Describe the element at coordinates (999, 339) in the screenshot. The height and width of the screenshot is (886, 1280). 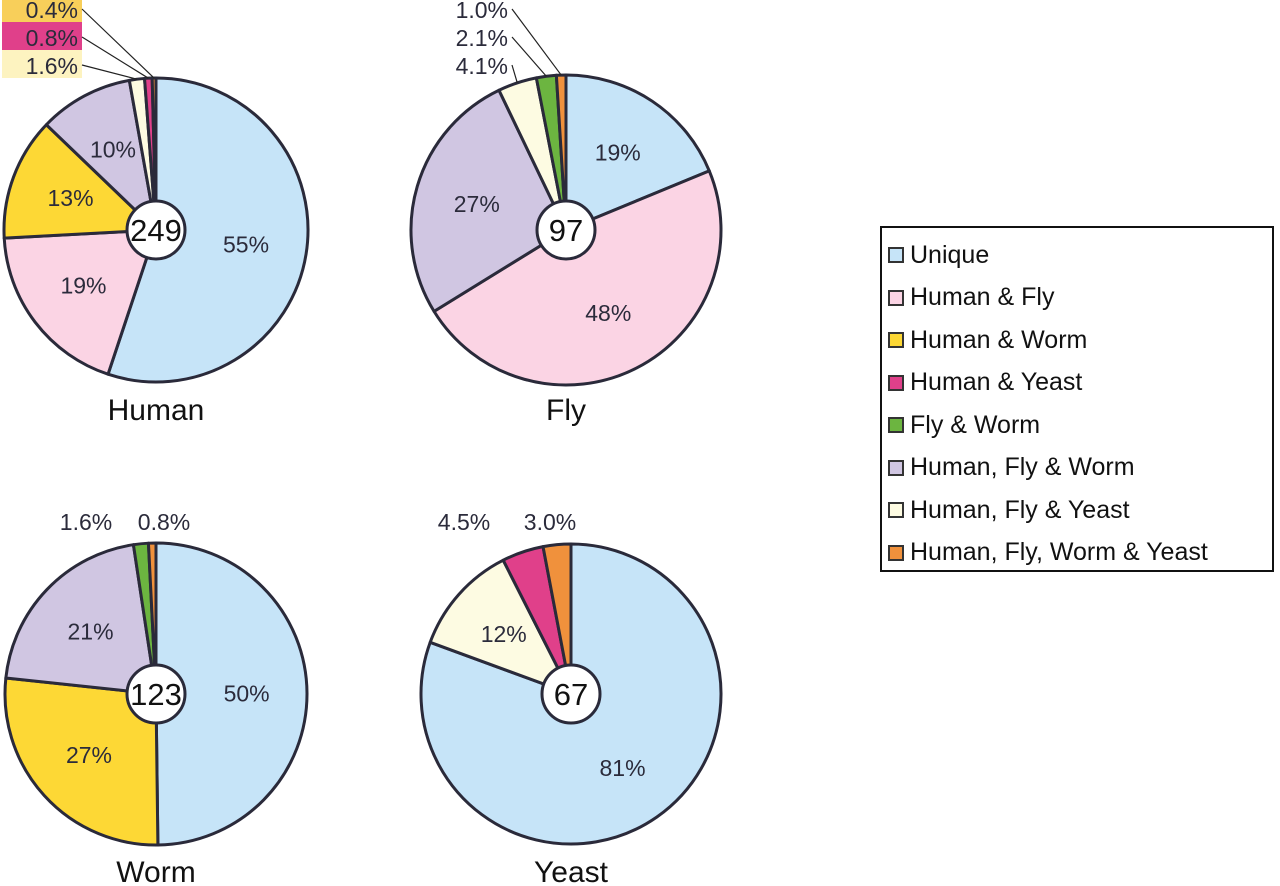
I see `legend-label: Human & Worm` at that location.